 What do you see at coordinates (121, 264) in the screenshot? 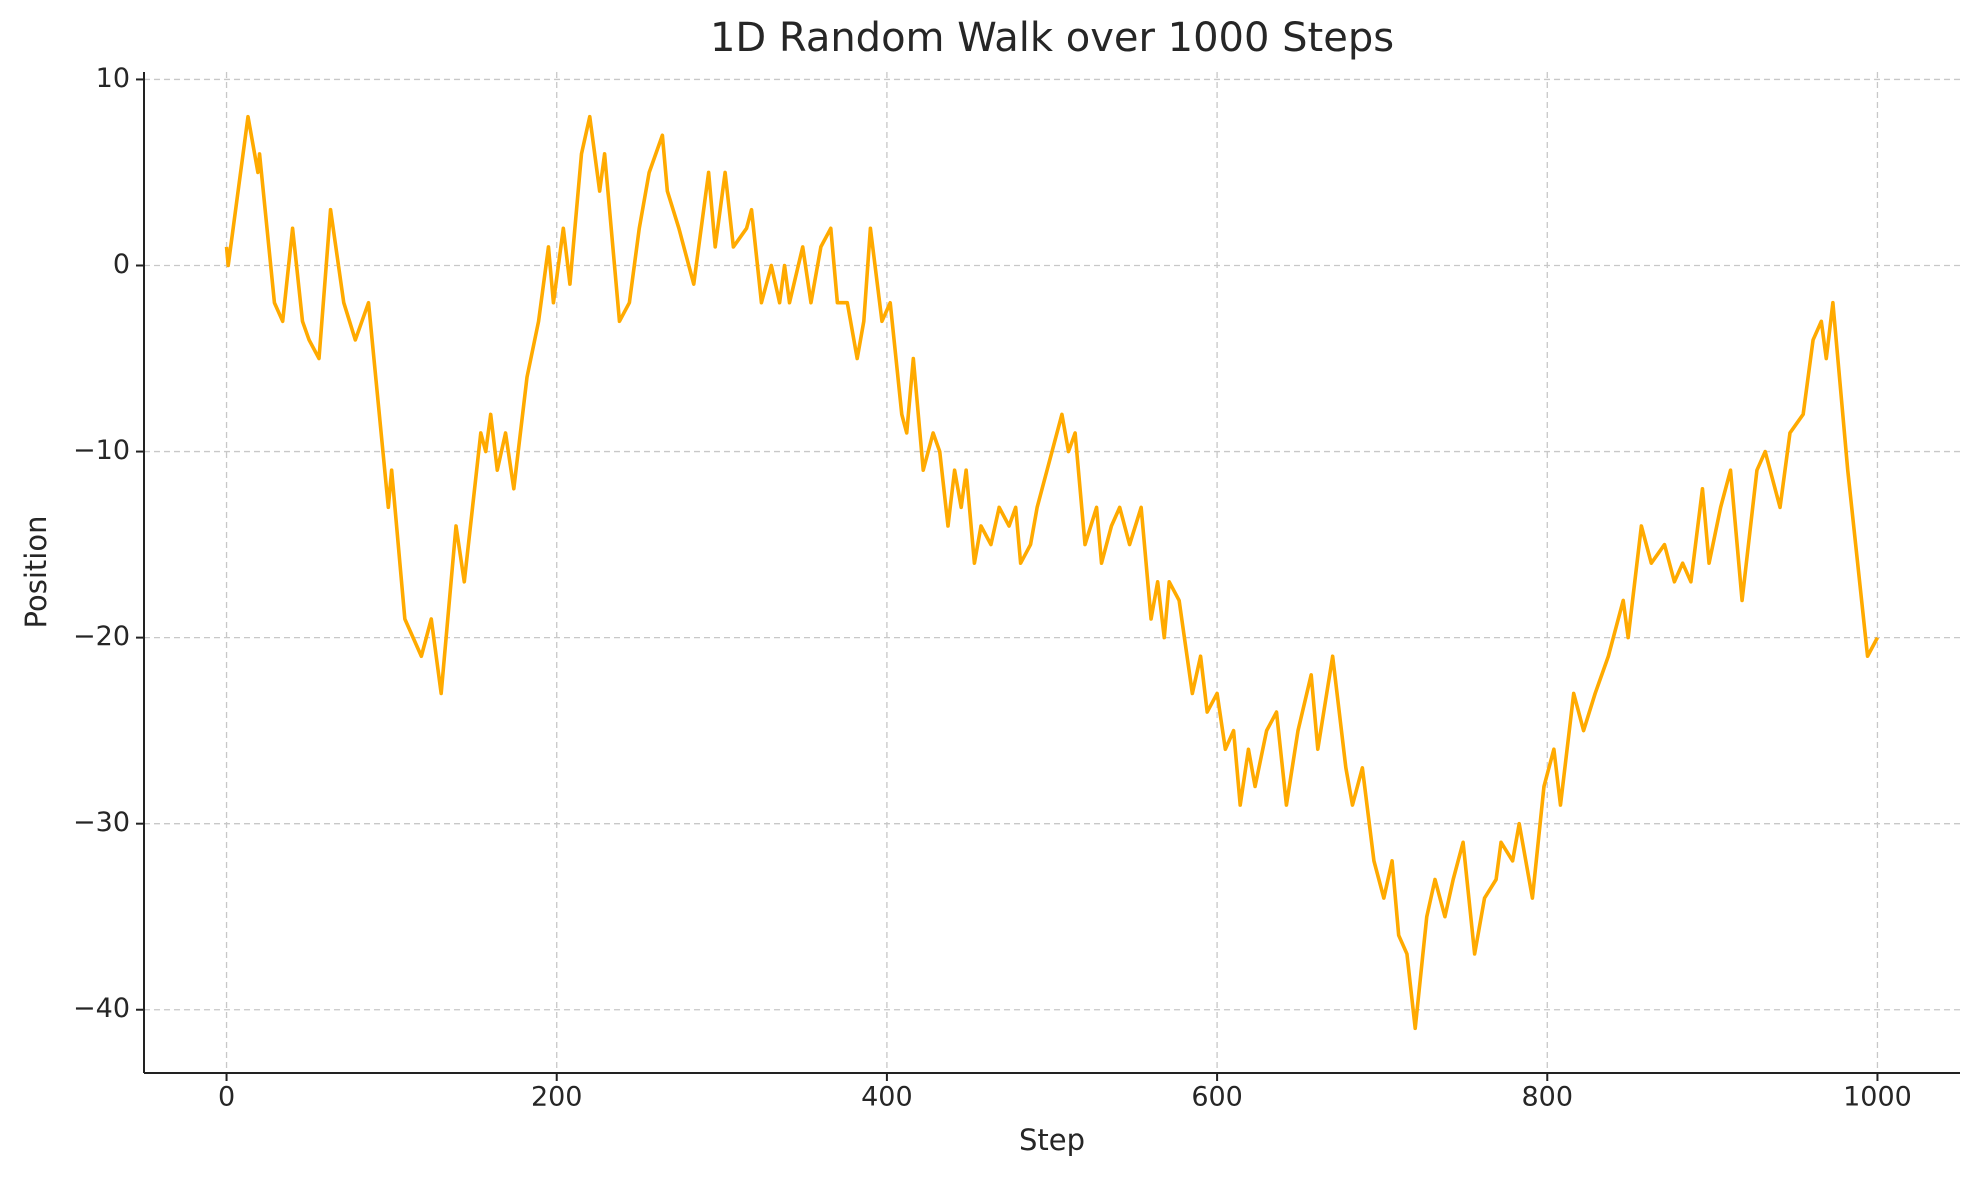
I see `y-tick-label: 0` at bounding box center [121, 264].